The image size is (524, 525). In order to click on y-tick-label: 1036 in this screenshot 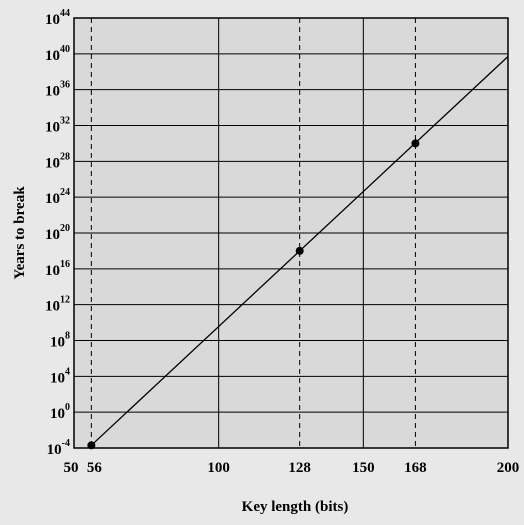, I will do `click(57, 90)`.